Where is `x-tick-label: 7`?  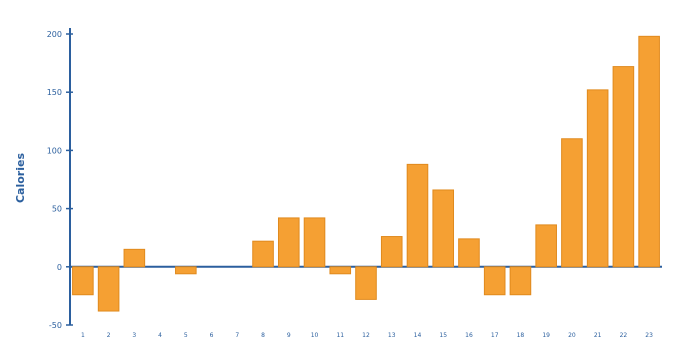
x-tick-label: 7 is located at coordinates (237, 335).